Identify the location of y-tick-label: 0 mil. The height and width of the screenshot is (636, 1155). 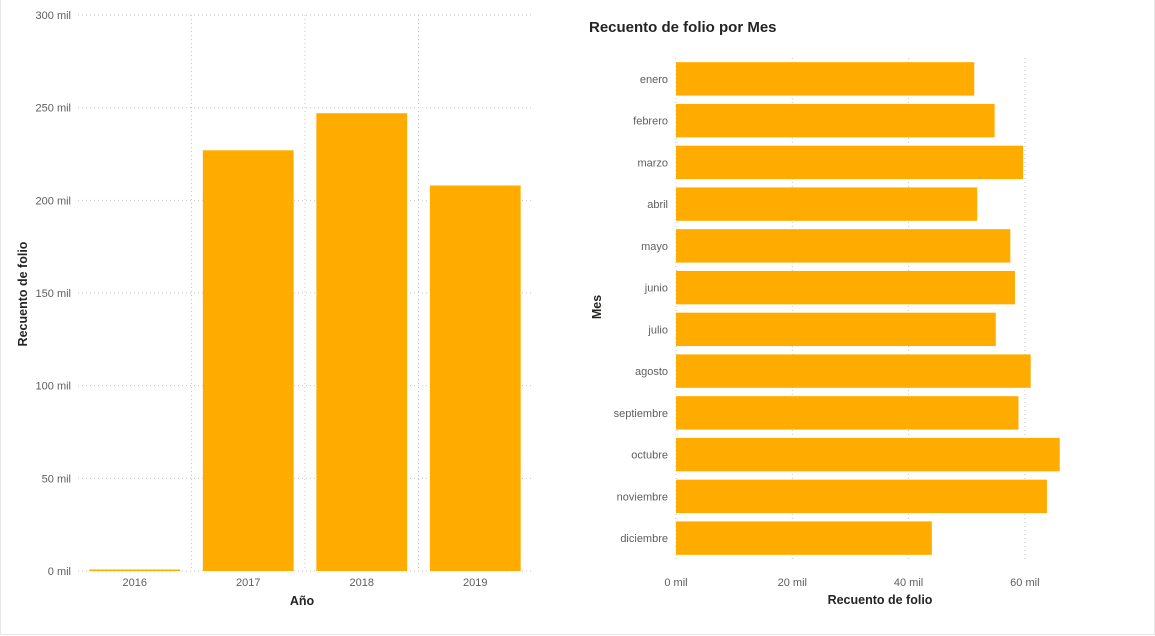
(59, 572).